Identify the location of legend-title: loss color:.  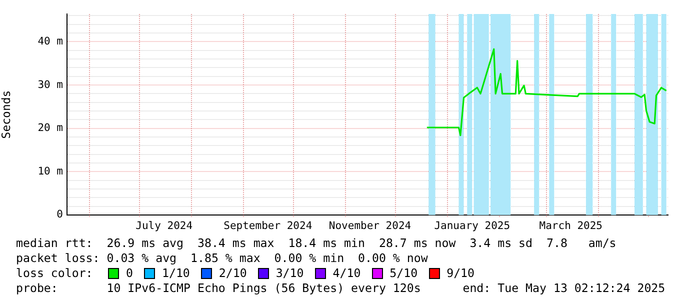
(55, 273).